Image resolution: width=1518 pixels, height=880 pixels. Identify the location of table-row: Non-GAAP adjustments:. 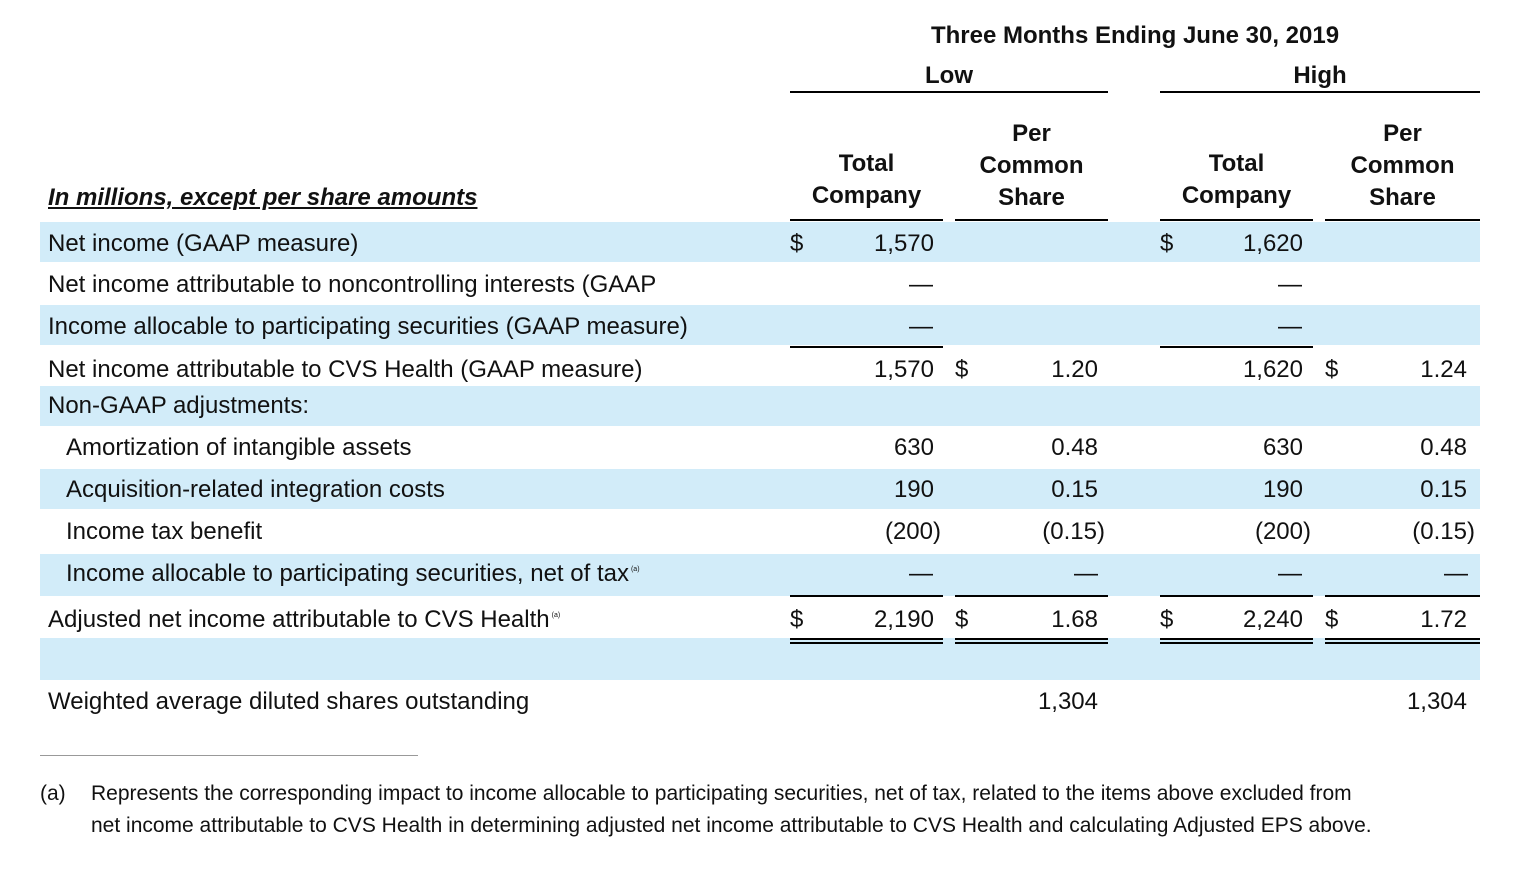
(759, 408).